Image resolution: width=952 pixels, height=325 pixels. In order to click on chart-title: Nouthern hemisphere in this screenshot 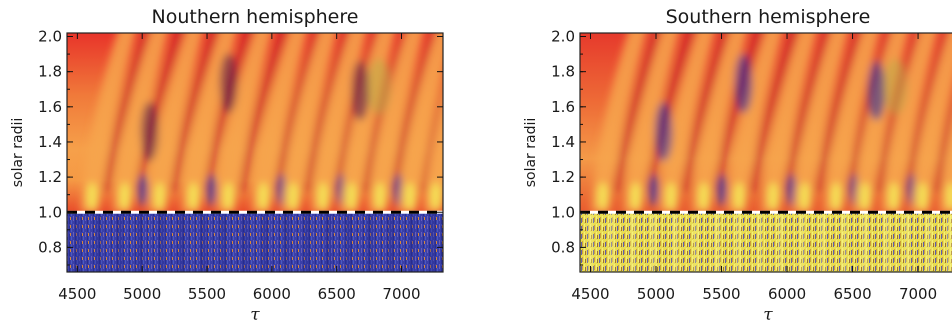, I will do `click(255, 17)`.